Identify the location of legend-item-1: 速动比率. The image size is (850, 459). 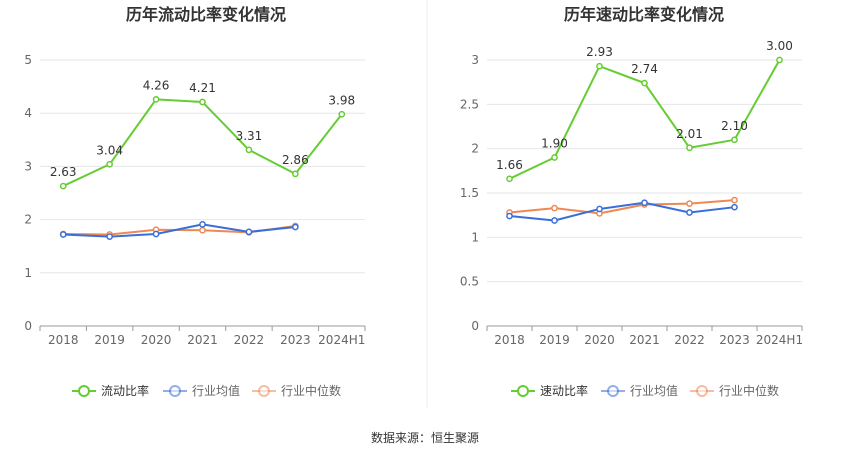
(549, 390).